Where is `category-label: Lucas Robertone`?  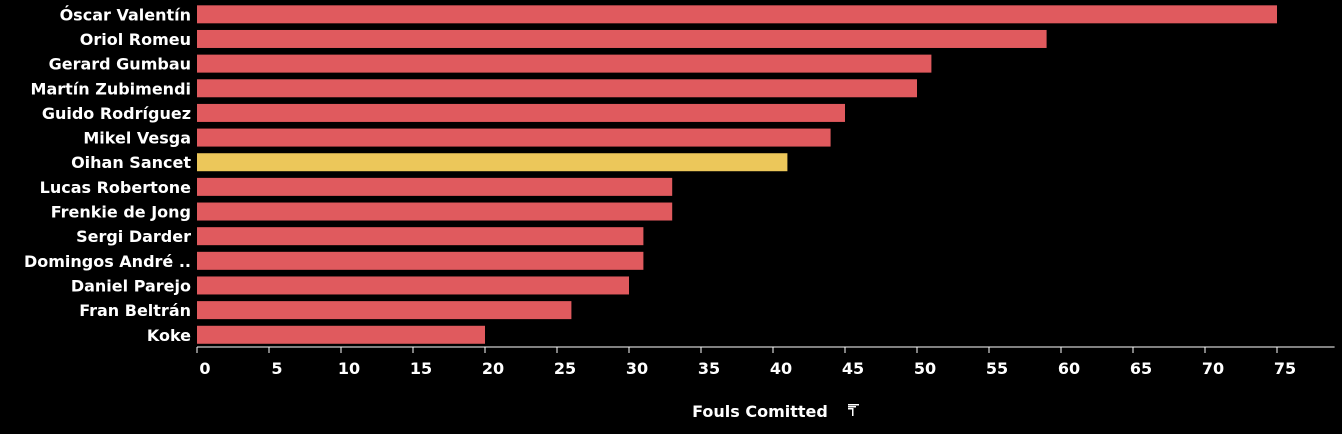 category-label: Lucas Robertone is located at coordinates (116, 187).